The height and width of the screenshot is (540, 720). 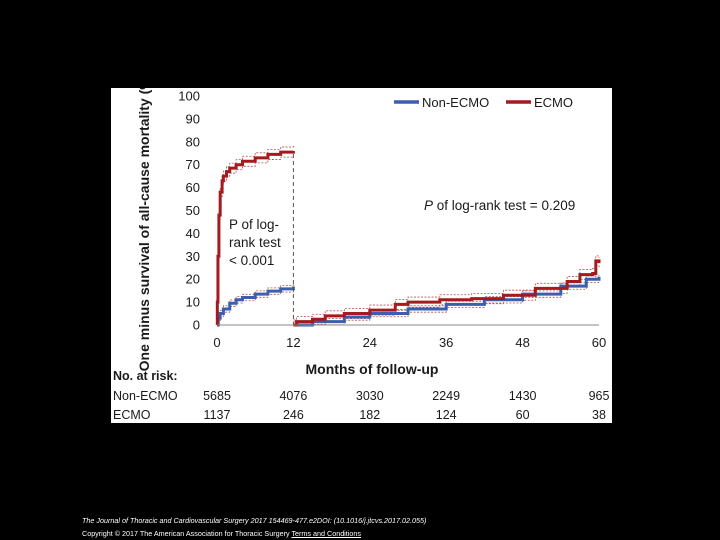 What do you see at coordinates (193, 118) in the screenshot?
I see `y-tick-label: 90` at bounding box center [193, 118].